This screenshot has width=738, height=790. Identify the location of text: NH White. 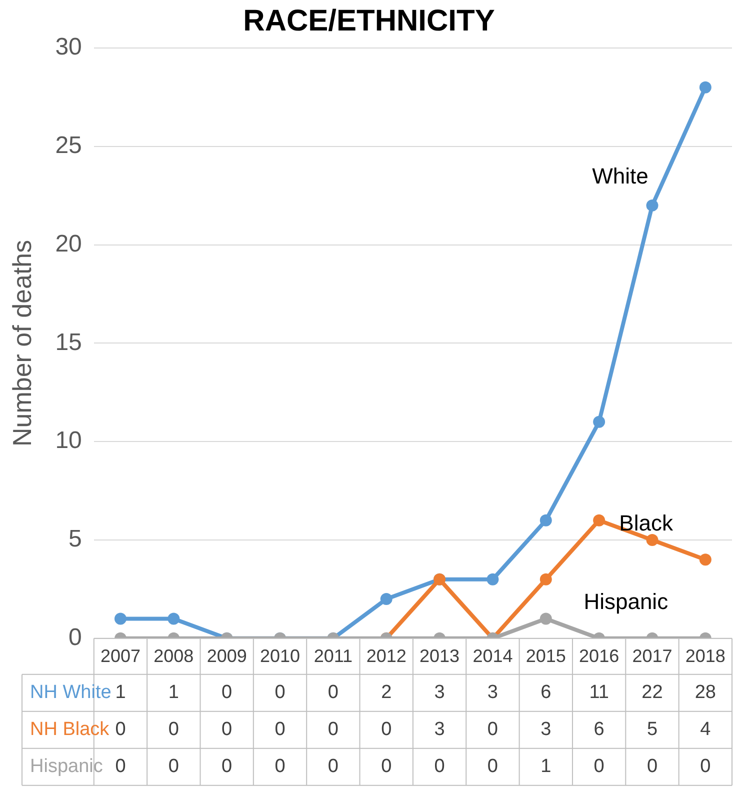
(71, 693).